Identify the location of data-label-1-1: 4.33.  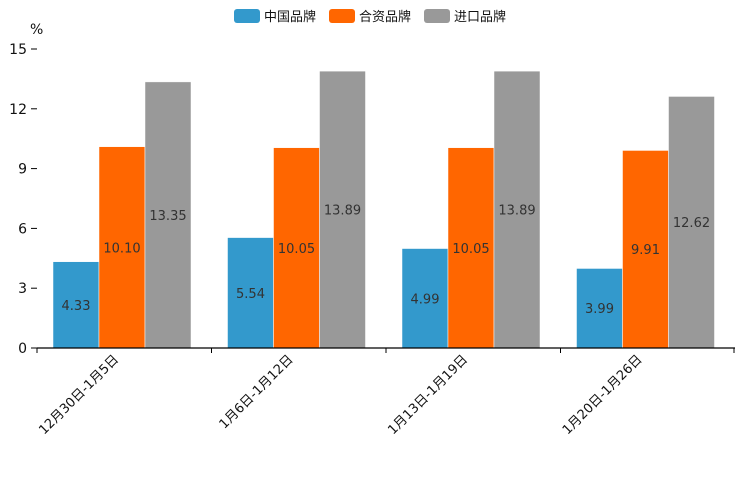
(76, 306).